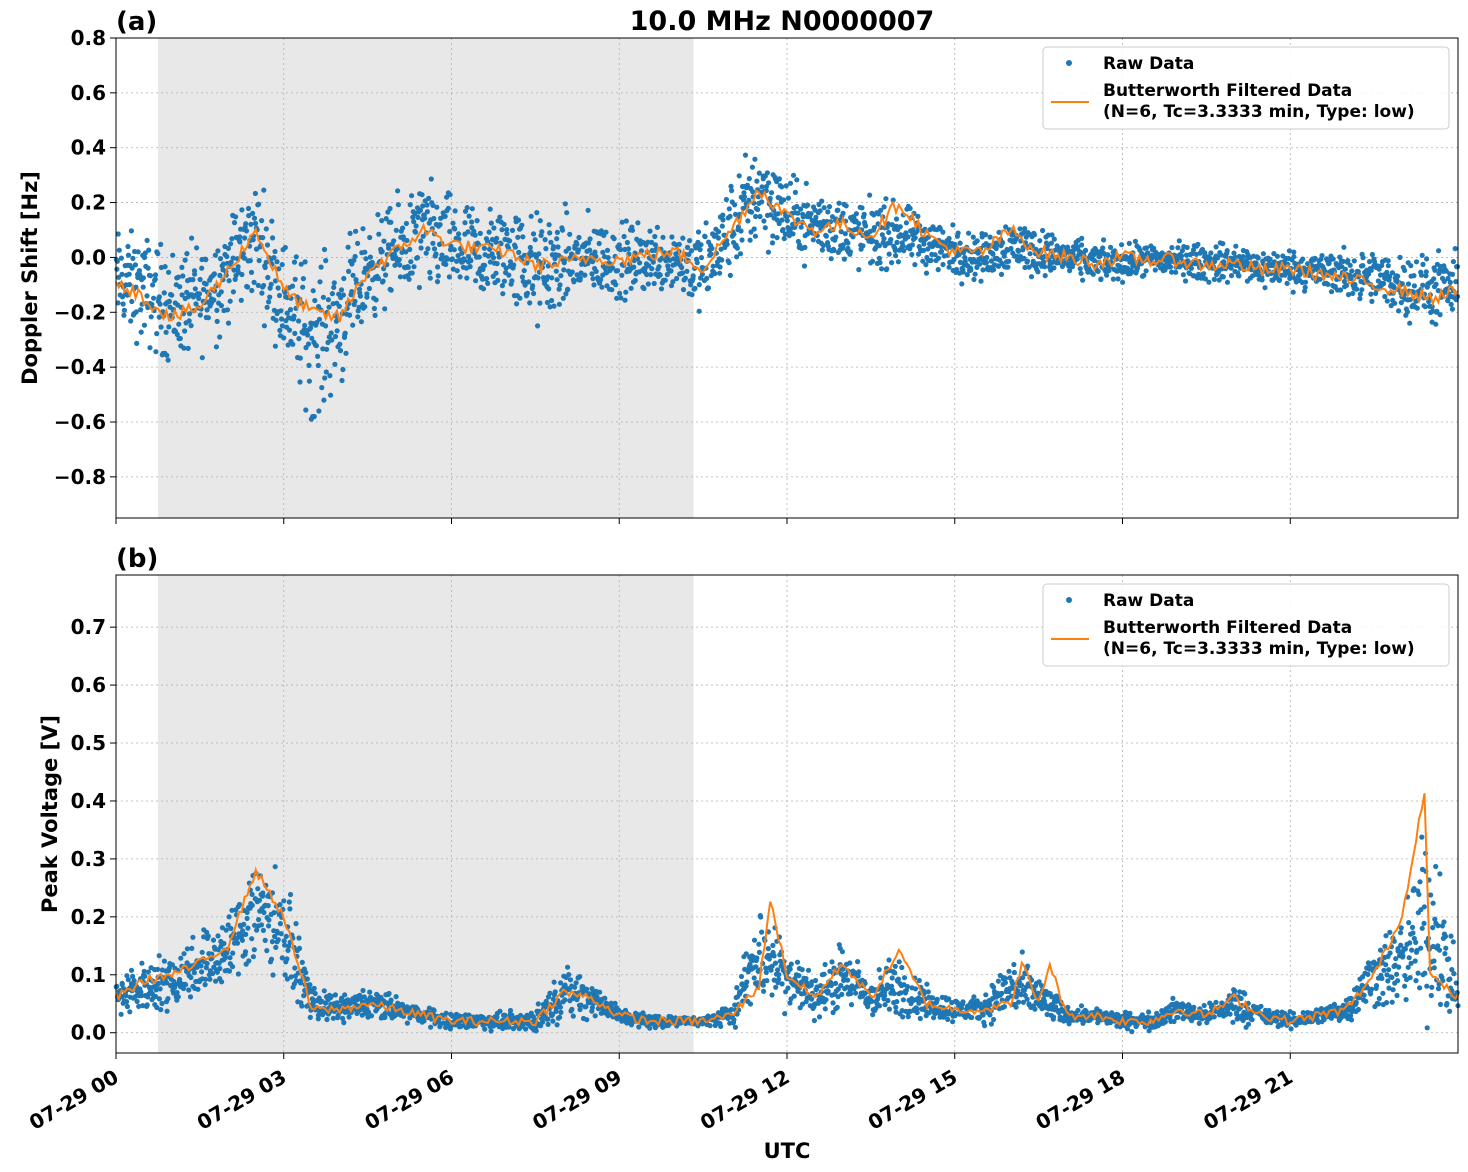  Describe the element at coordinates (88, 148) in the screenshot. I see `y-tick-label: 0.4` at that location.